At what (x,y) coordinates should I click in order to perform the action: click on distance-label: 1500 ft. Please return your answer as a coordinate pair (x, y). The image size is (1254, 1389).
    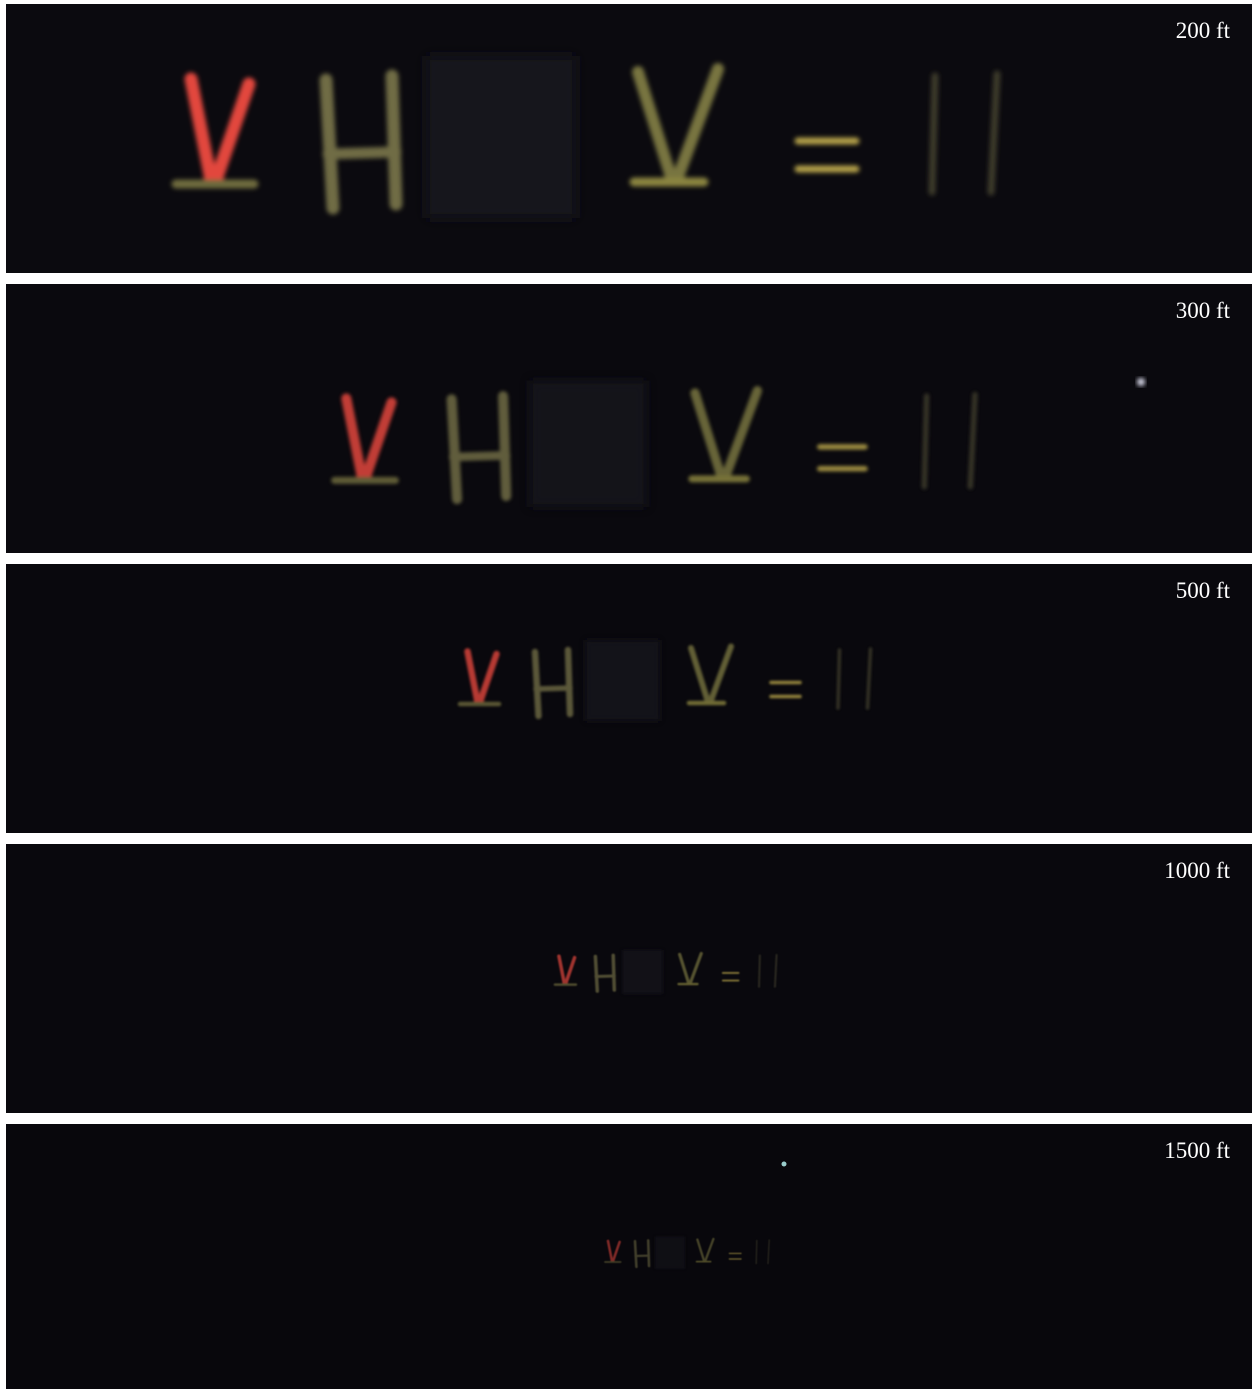
    Looking at the image, I should click on (1197, 1150).